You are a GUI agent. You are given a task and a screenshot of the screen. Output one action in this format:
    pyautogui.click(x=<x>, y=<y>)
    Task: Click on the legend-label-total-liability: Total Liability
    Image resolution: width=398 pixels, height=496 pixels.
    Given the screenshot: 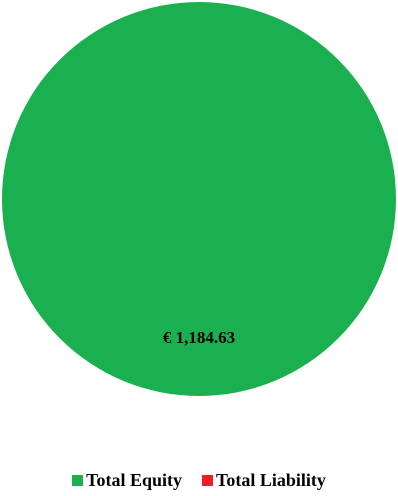 What is the action you would take?
    pyautogui.click(x=271, y=480)
    